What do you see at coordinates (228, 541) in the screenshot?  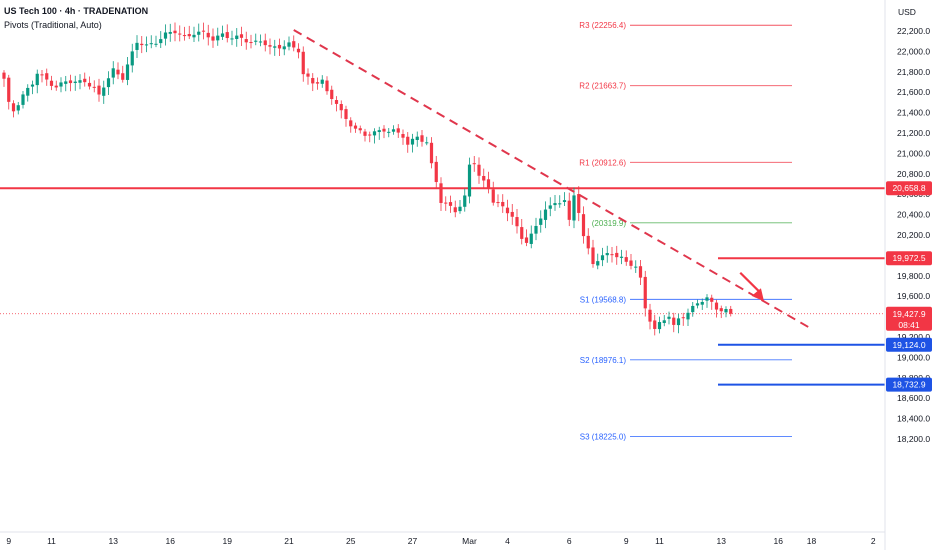 I see `time-tick-label: 19` at bounding box center [228, 541].